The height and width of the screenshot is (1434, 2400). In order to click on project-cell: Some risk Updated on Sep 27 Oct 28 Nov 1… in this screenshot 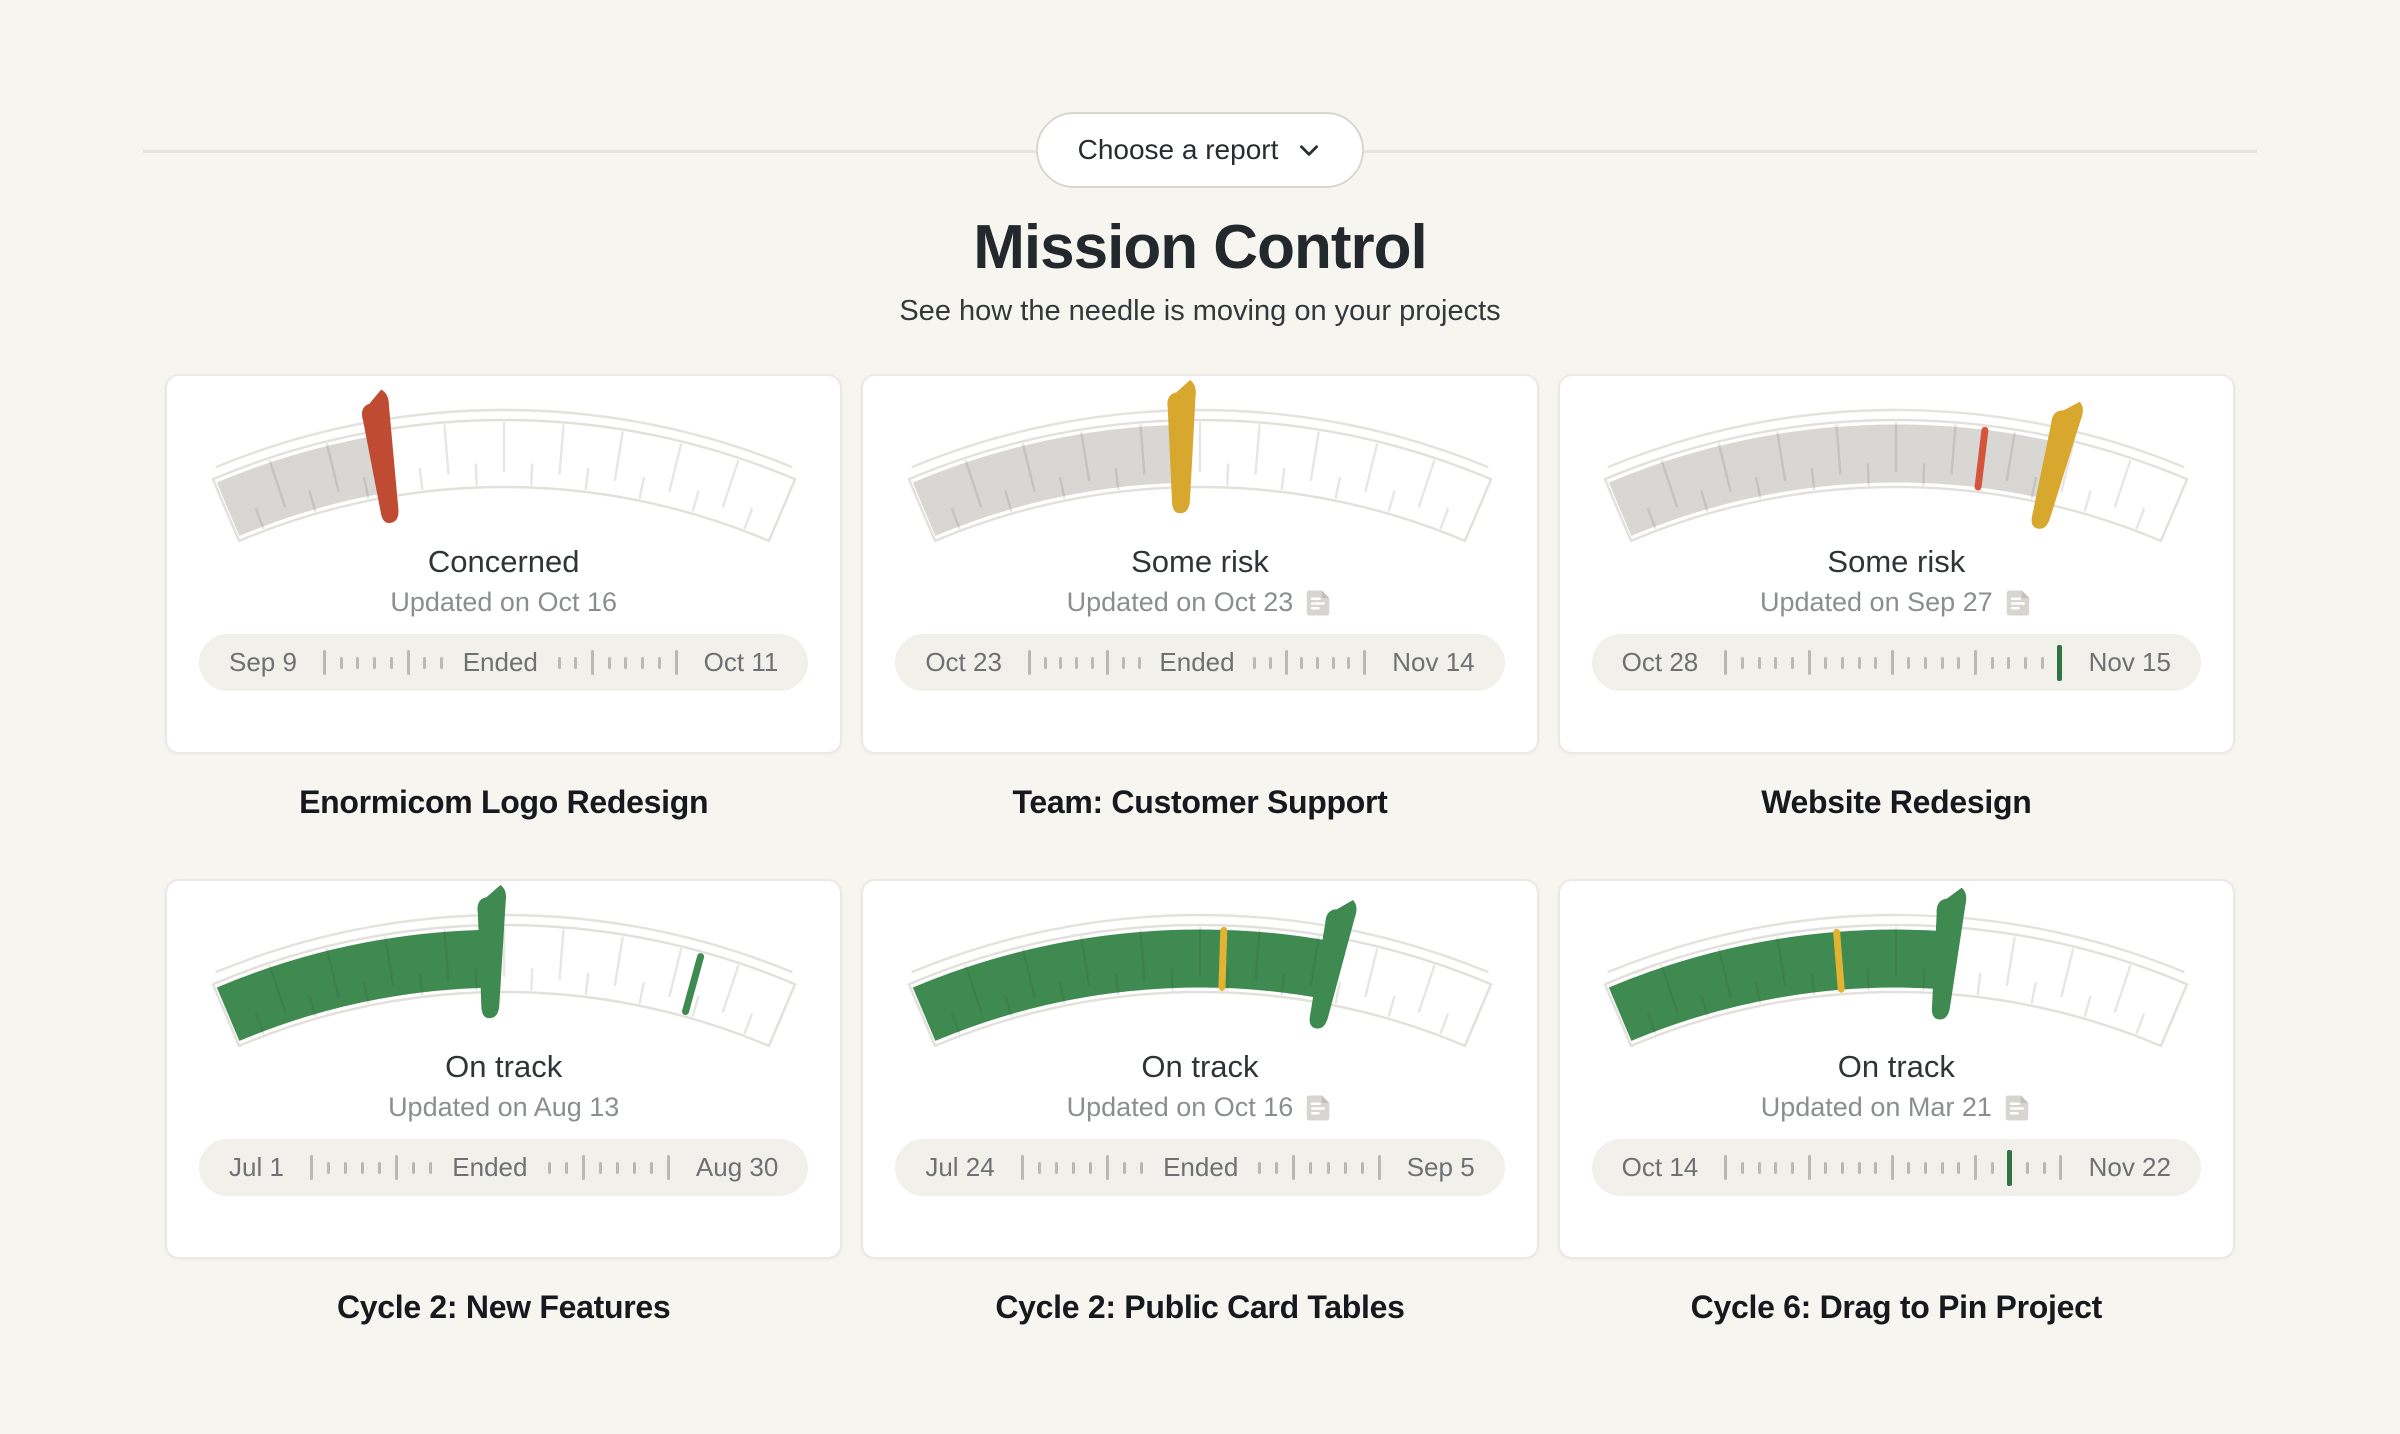, I will do `click(1896, 626)`.